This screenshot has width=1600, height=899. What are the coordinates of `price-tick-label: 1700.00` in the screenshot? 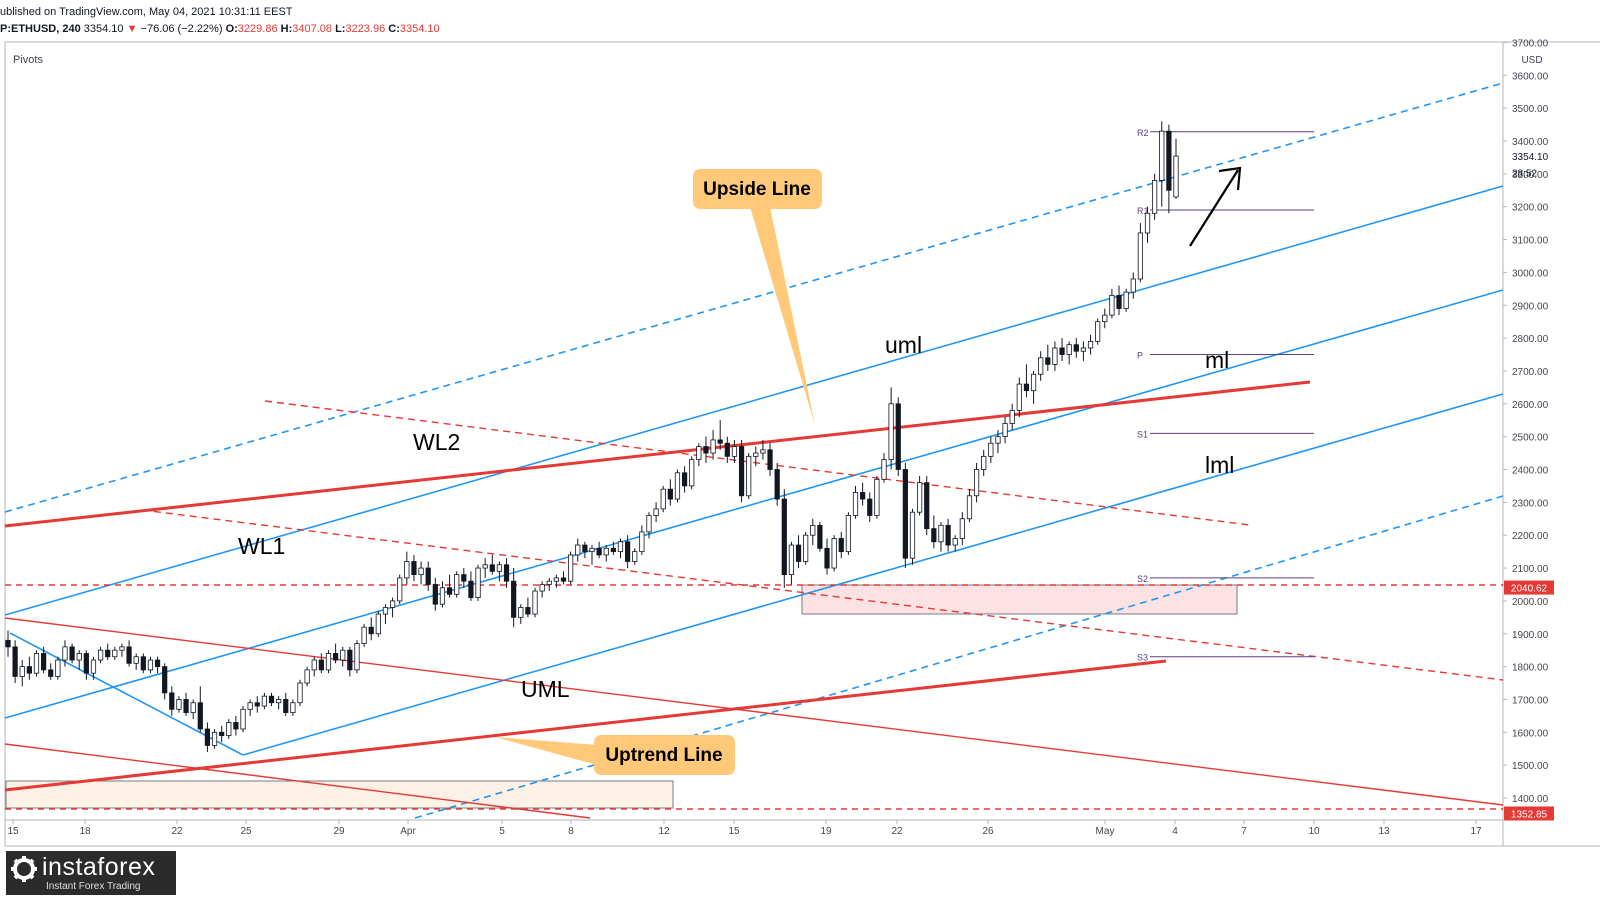 It's located at (1530, 700).